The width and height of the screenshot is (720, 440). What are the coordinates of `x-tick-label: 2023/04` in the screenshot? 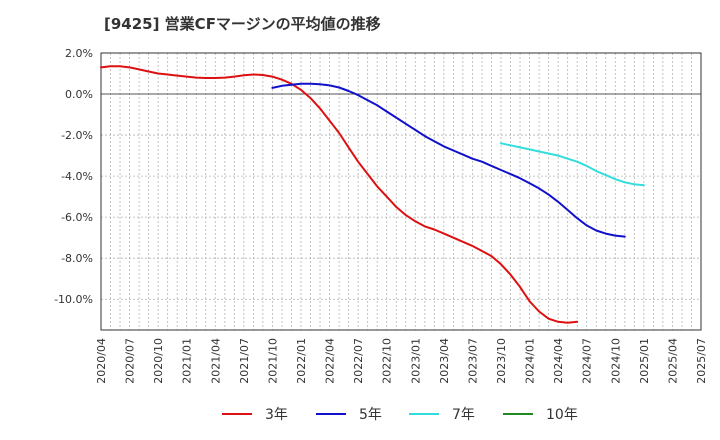 It's located at (444, 361).